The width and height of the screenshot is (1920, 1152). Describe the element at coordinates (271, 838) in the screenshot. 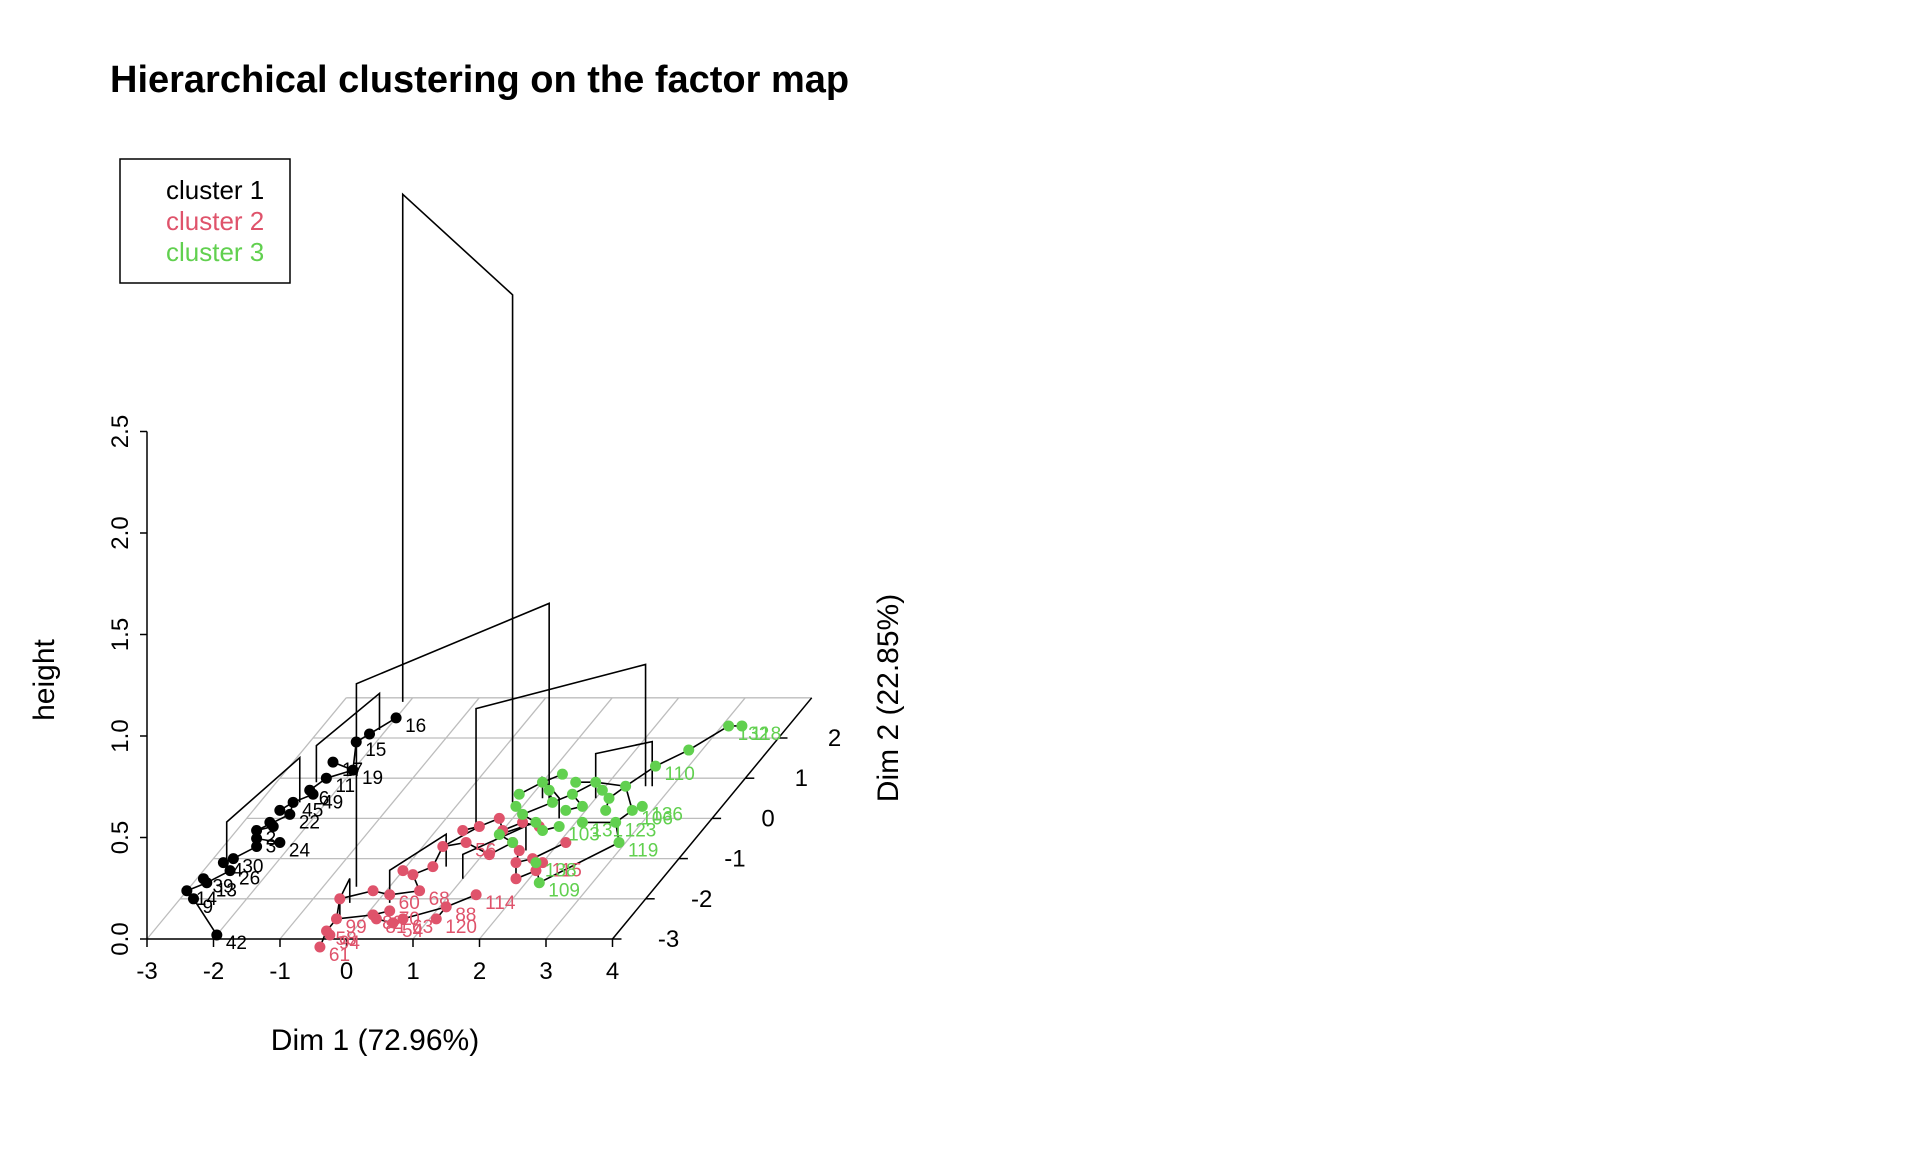

I see `point-label-cluster-1: 2` at that location.